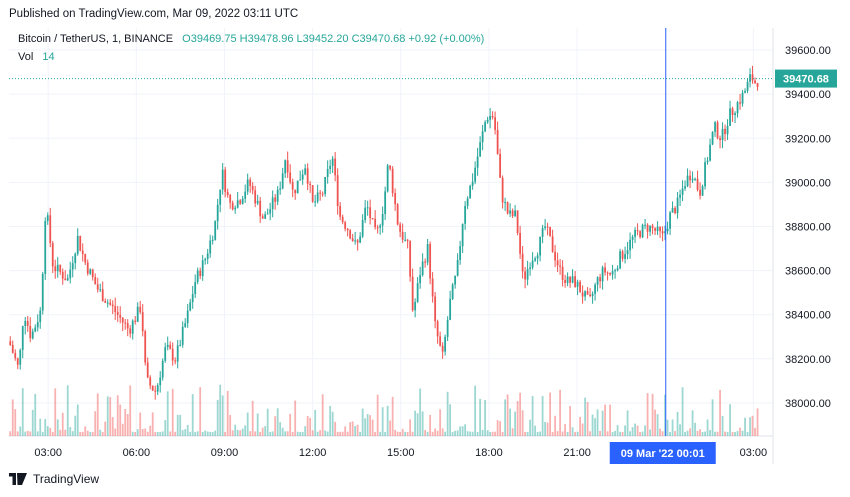  What do you see at coordinates (313, 453) in the screenshot?
I see `x-tick-label: 12:00` at bounding box center [313, 453].